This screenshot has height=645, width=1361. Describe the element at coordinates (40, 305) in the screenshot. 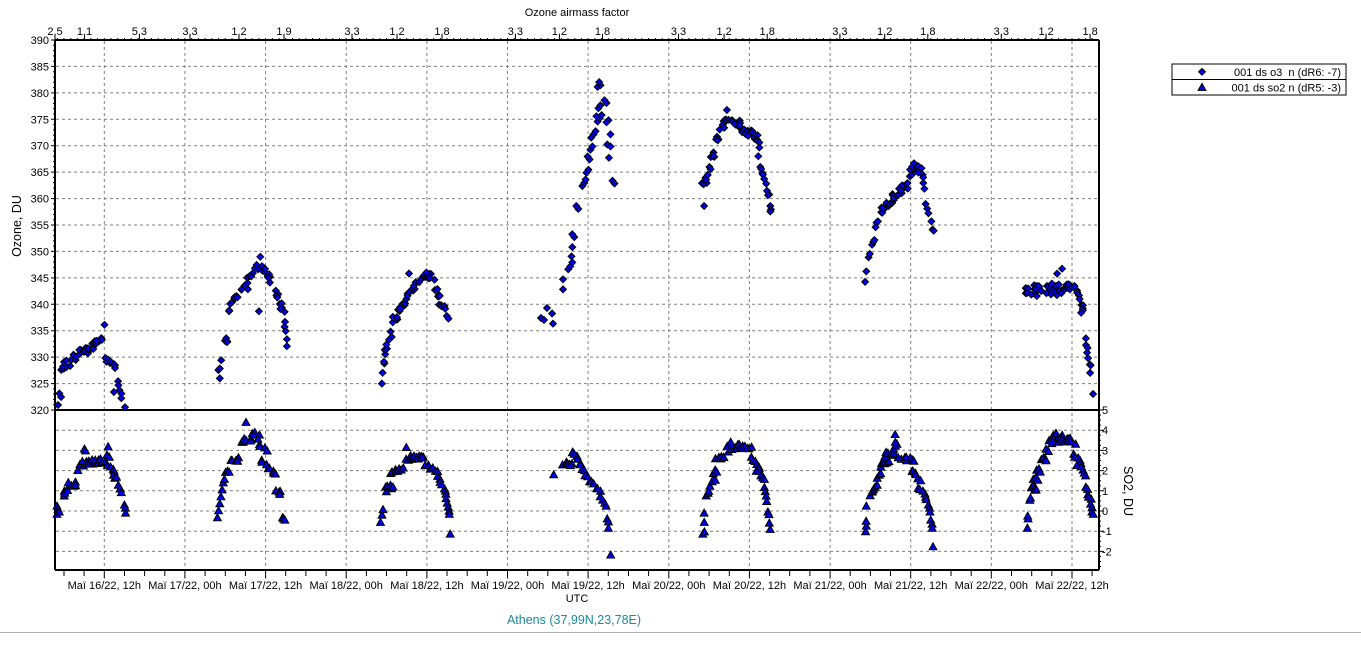

I see `svg-text: 340` at that location.